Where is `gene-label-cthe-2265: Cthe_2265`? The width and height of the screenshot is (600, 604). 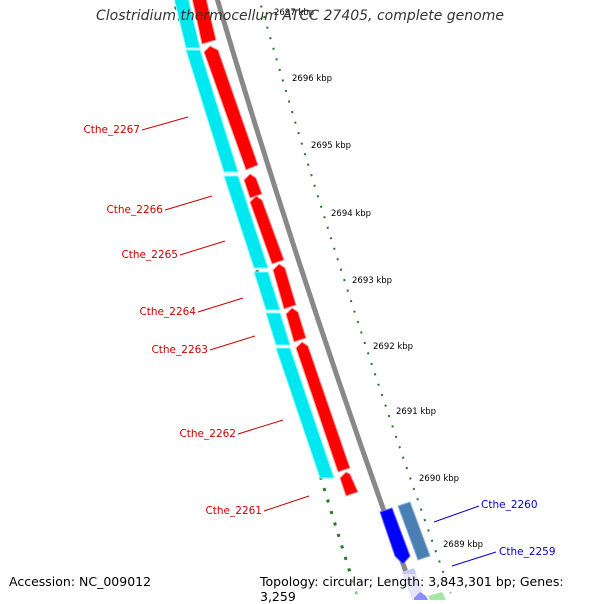 gene-label-cthe-2265: Cthe_2265 is located at coordinates (149, 255).